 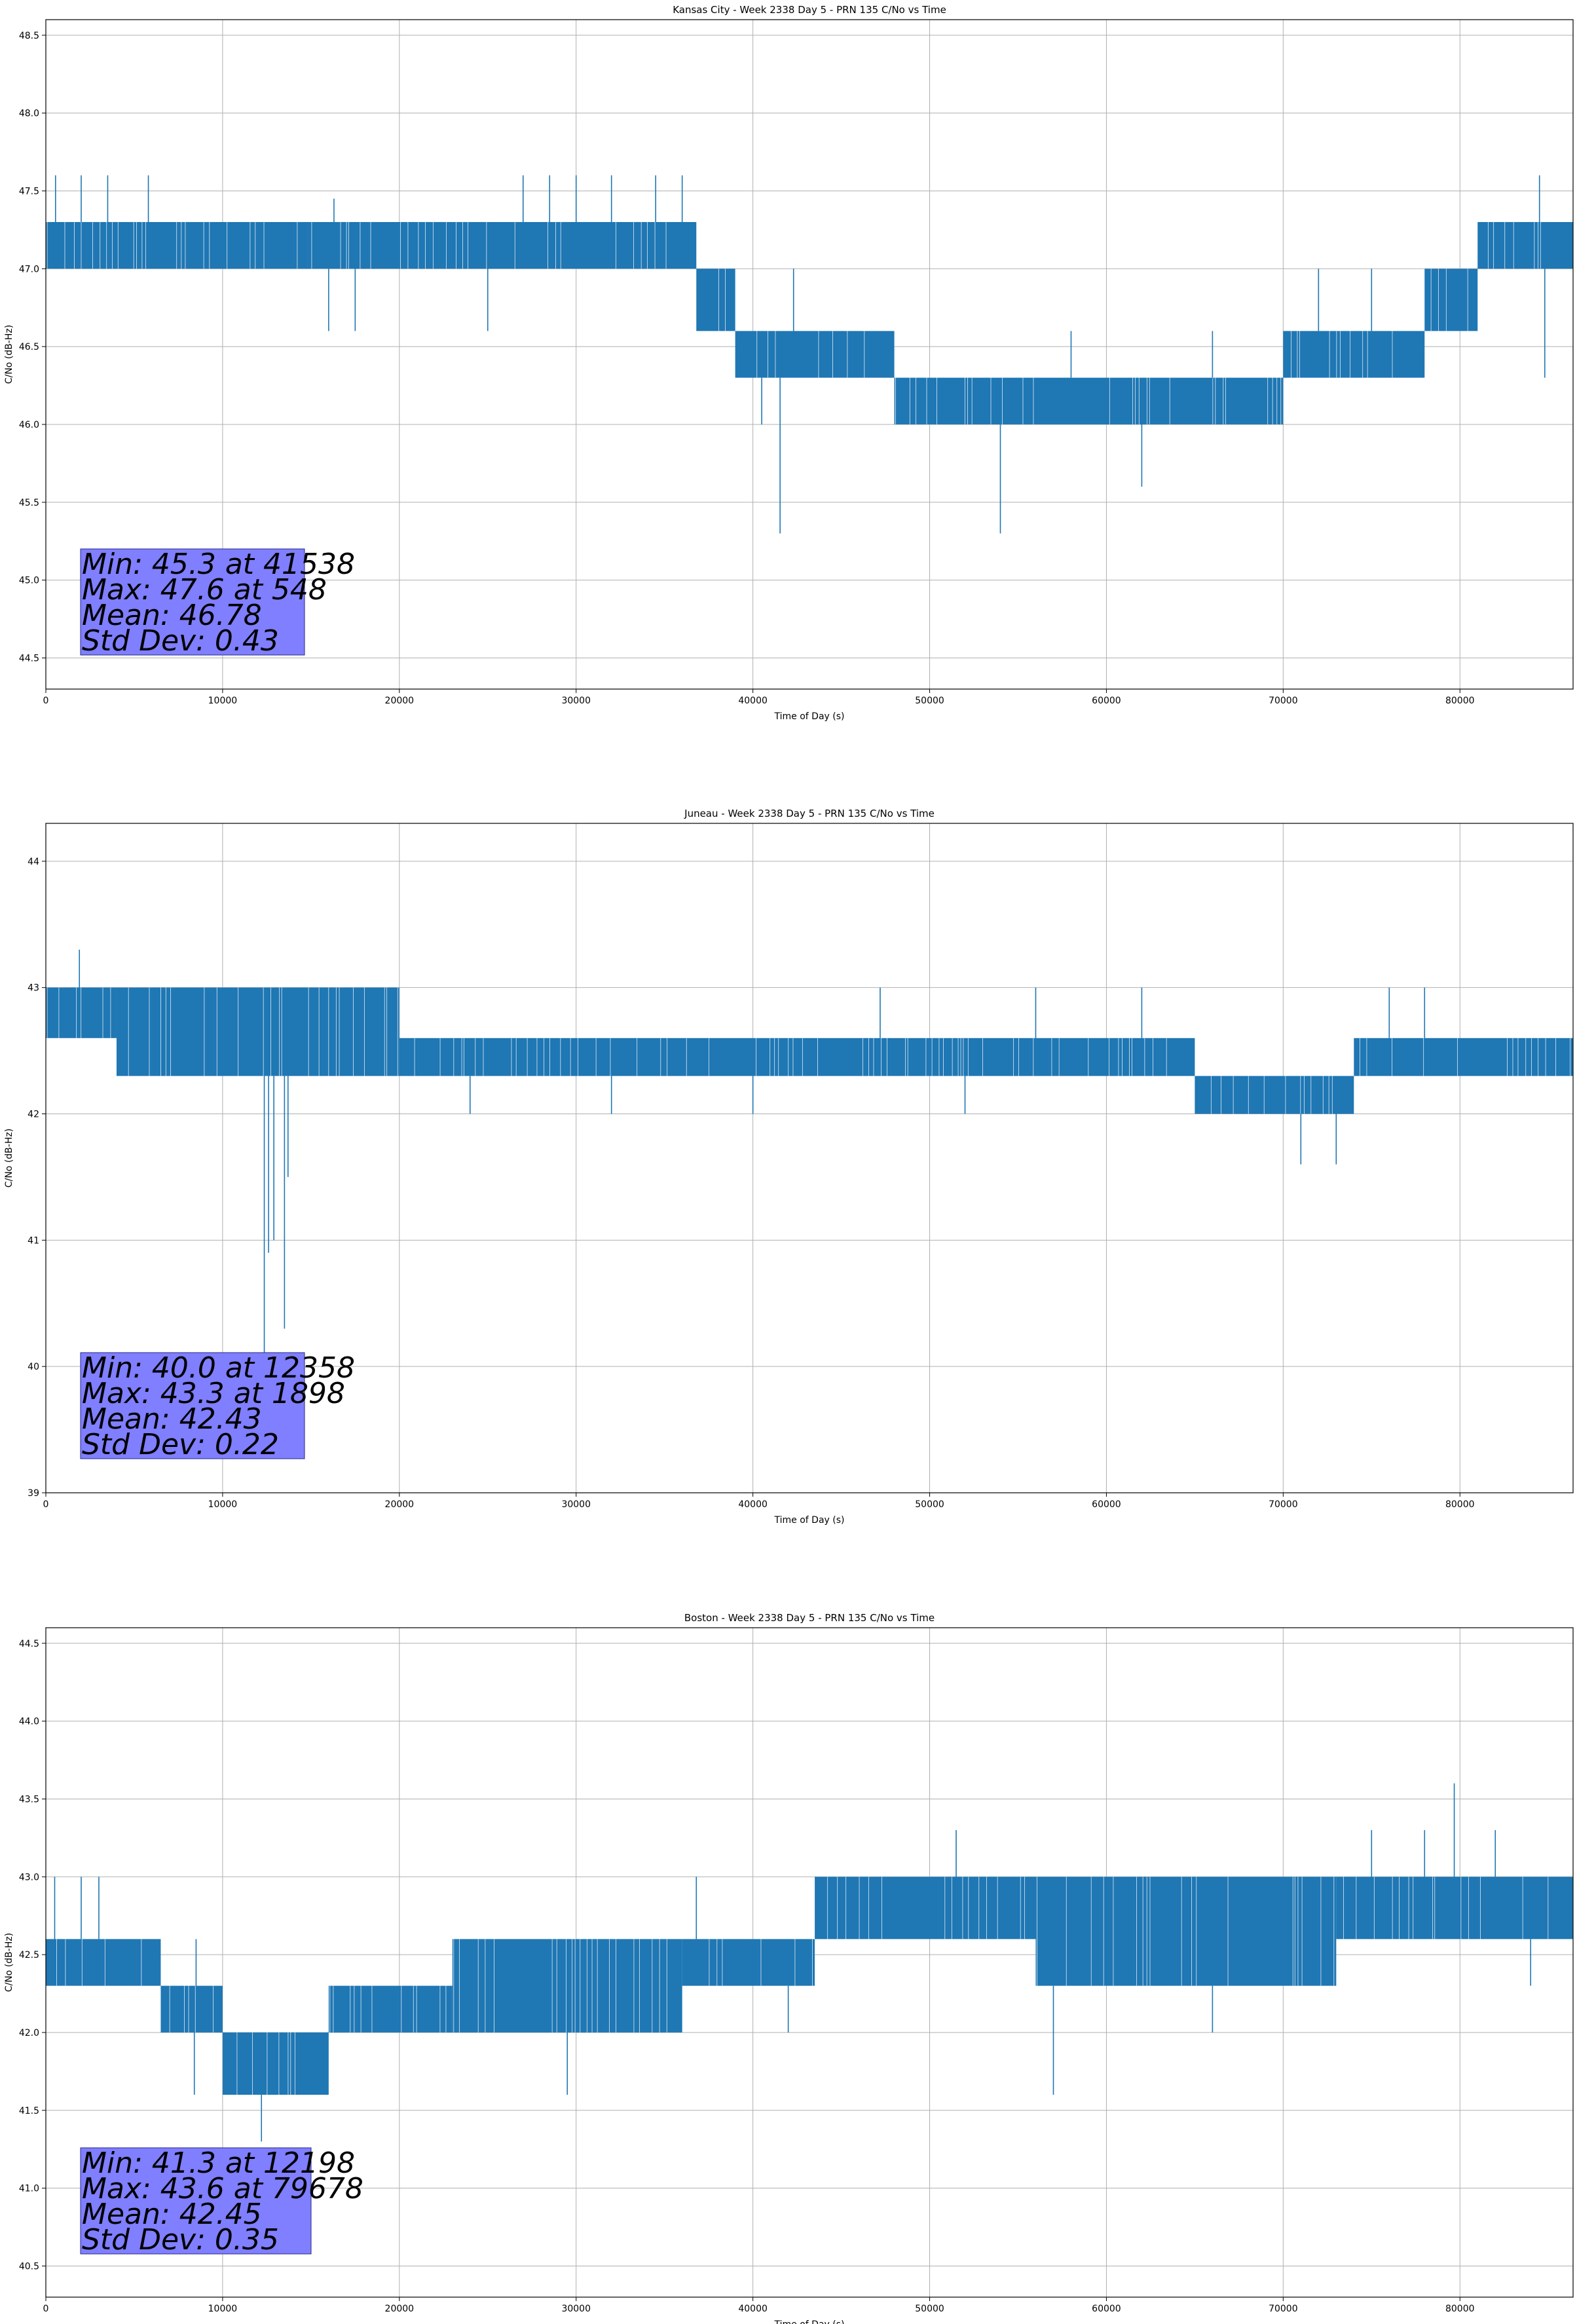 I want to click on stats-line: Std Dev: 0.35, so click(x=180, y=2240).